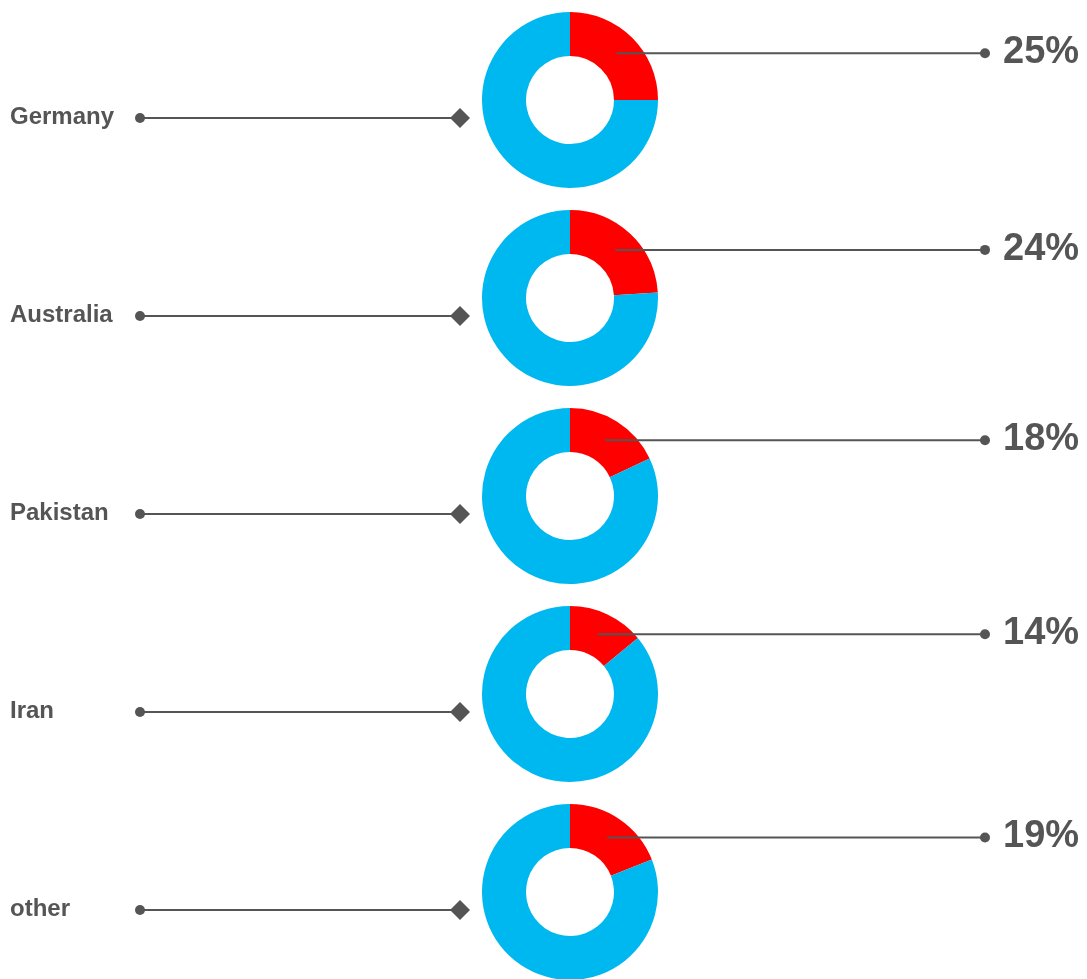 This screenshot has width=1087, height=979. I want to click on data-label: 25%, so click(1041, 51).